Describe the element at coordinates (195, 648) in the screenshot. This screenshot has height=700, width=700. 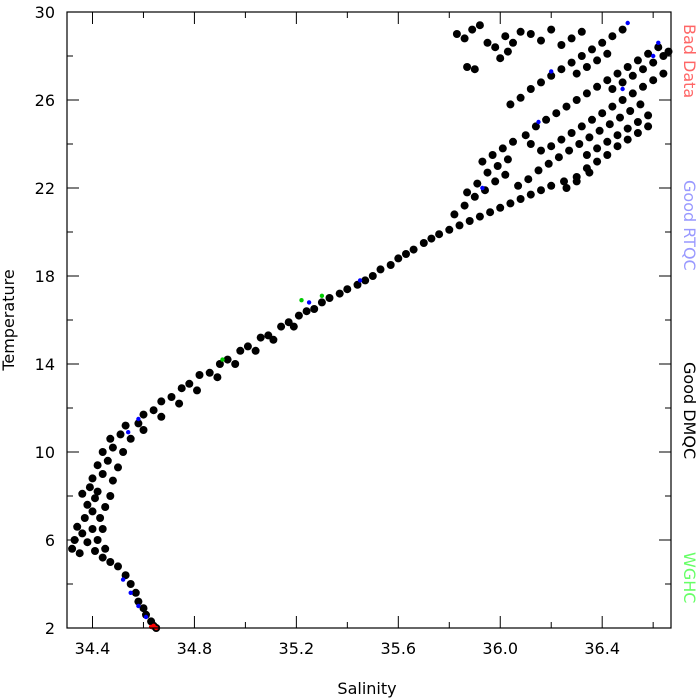
I see `x-tick-label: 34.8` at that location.